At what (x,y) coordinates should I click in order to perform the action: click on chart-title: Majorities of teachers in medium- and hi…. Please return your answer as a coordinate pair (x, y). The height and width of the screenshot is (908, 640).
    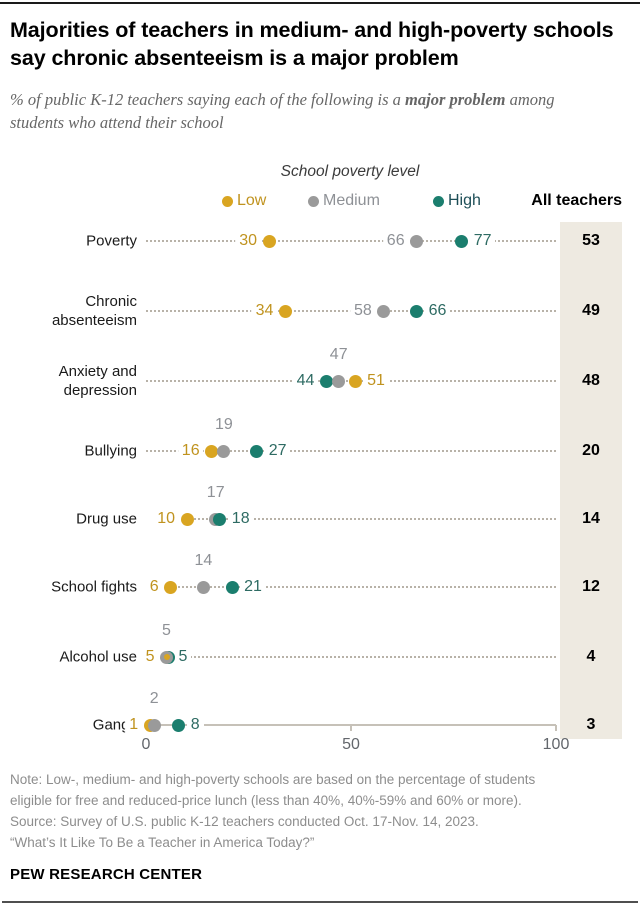
    Looking at the image, I should click on (312, 44).